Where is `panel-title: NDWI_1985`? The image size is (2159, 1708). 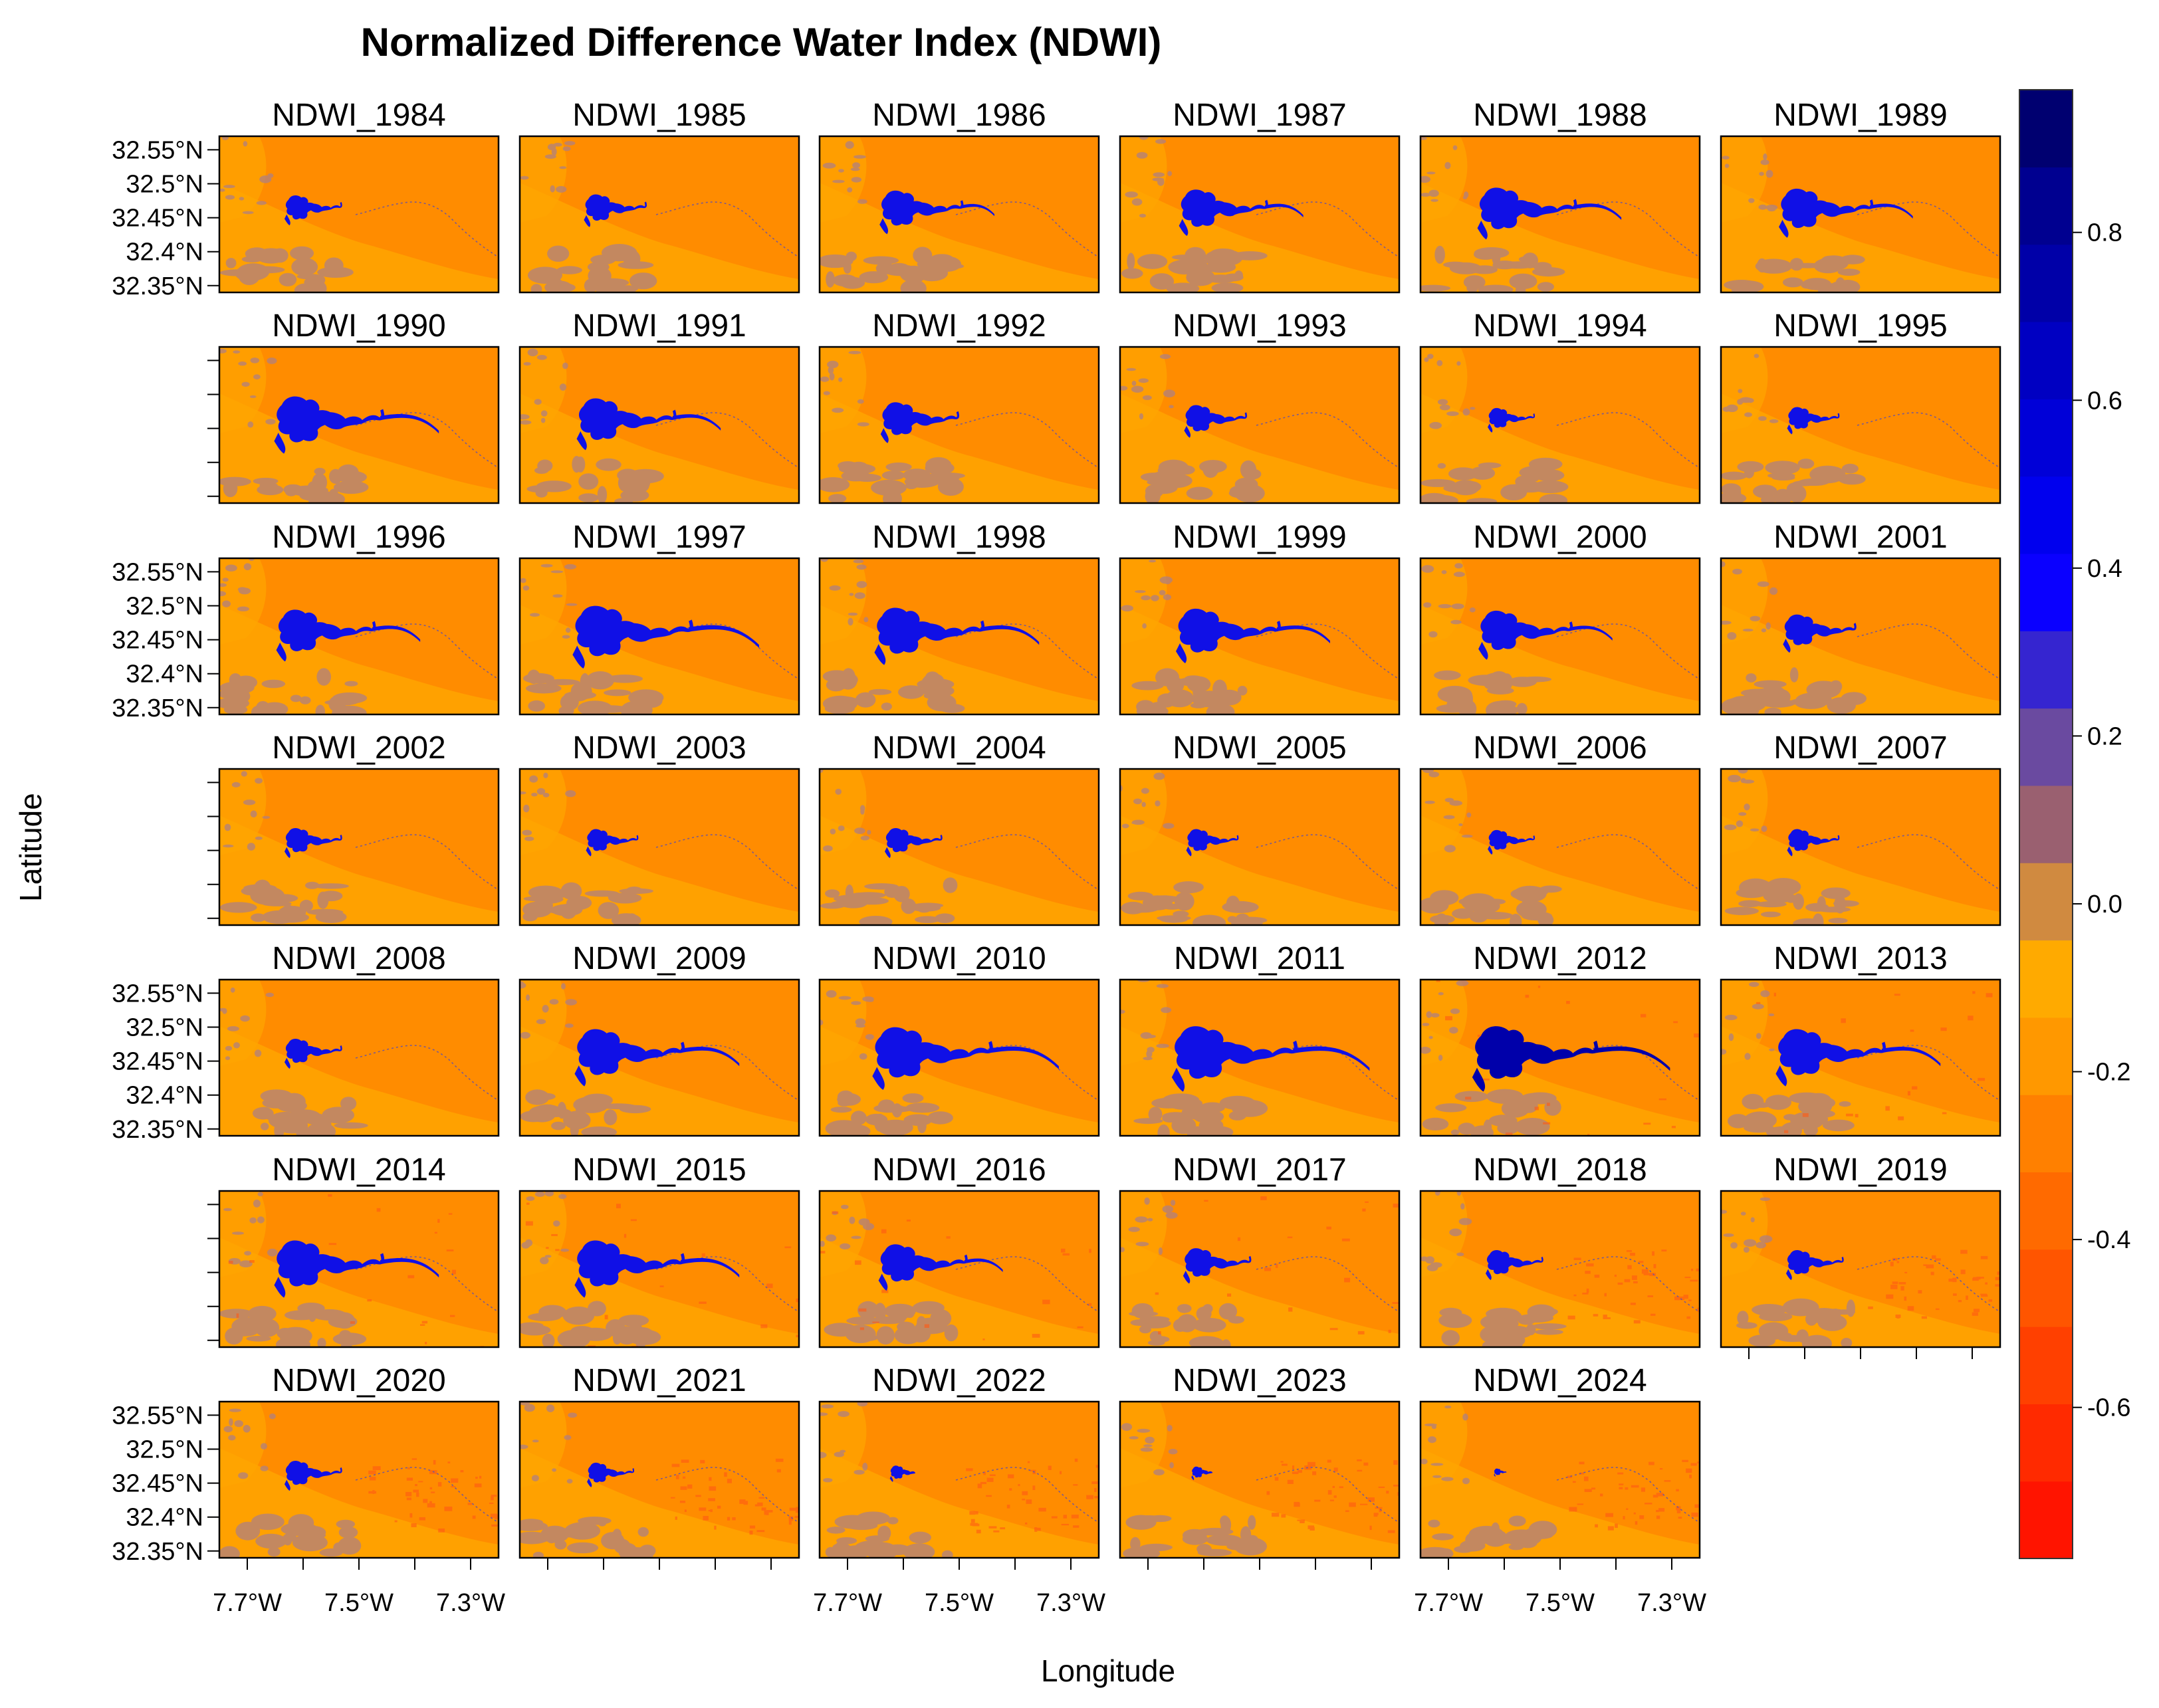
panel-title: NDWI_1985 is located at coordinates (659, 115).